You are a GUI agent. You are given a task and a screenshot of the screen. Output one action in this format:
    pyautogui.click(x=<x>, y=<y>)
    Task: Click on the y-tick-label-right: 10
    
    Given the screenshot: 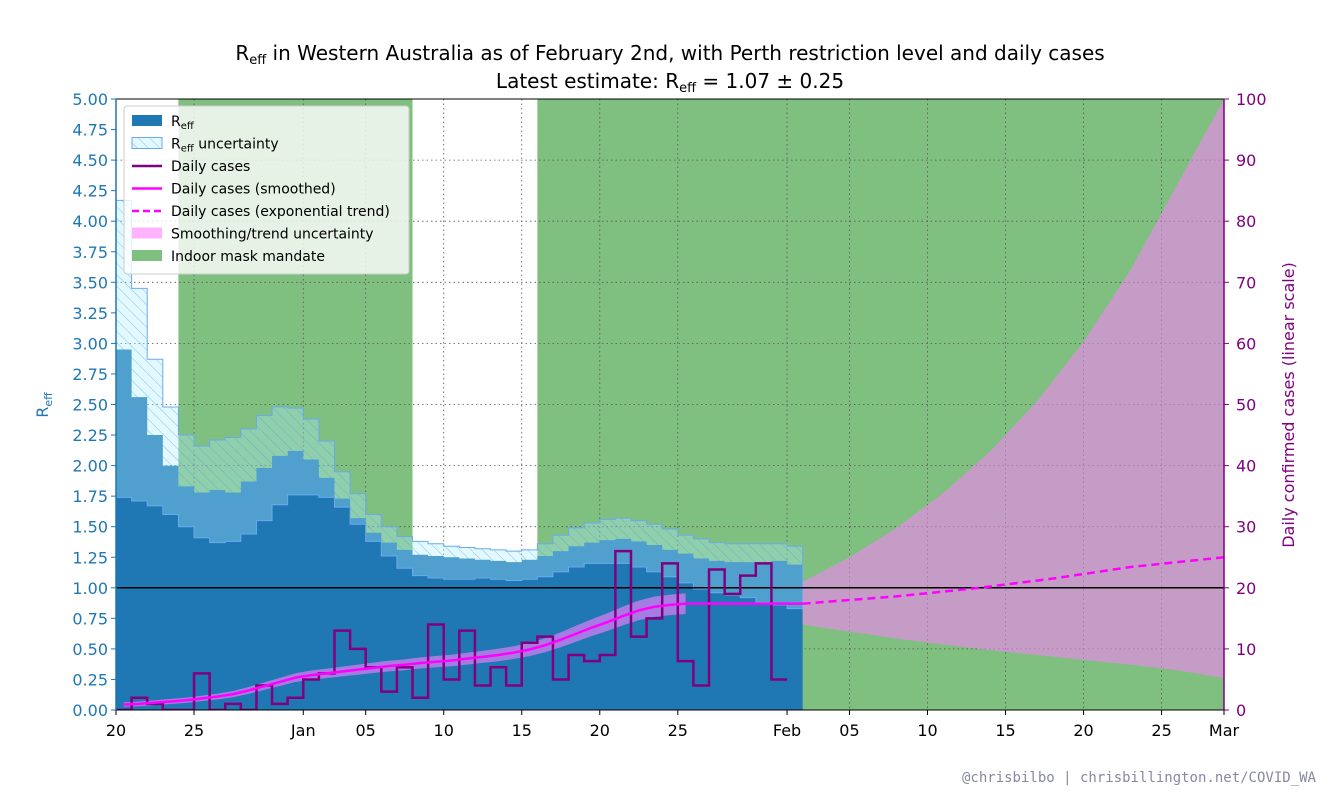 What is the action you would take?
    pyautogui.click(x=1246, y=649)
    